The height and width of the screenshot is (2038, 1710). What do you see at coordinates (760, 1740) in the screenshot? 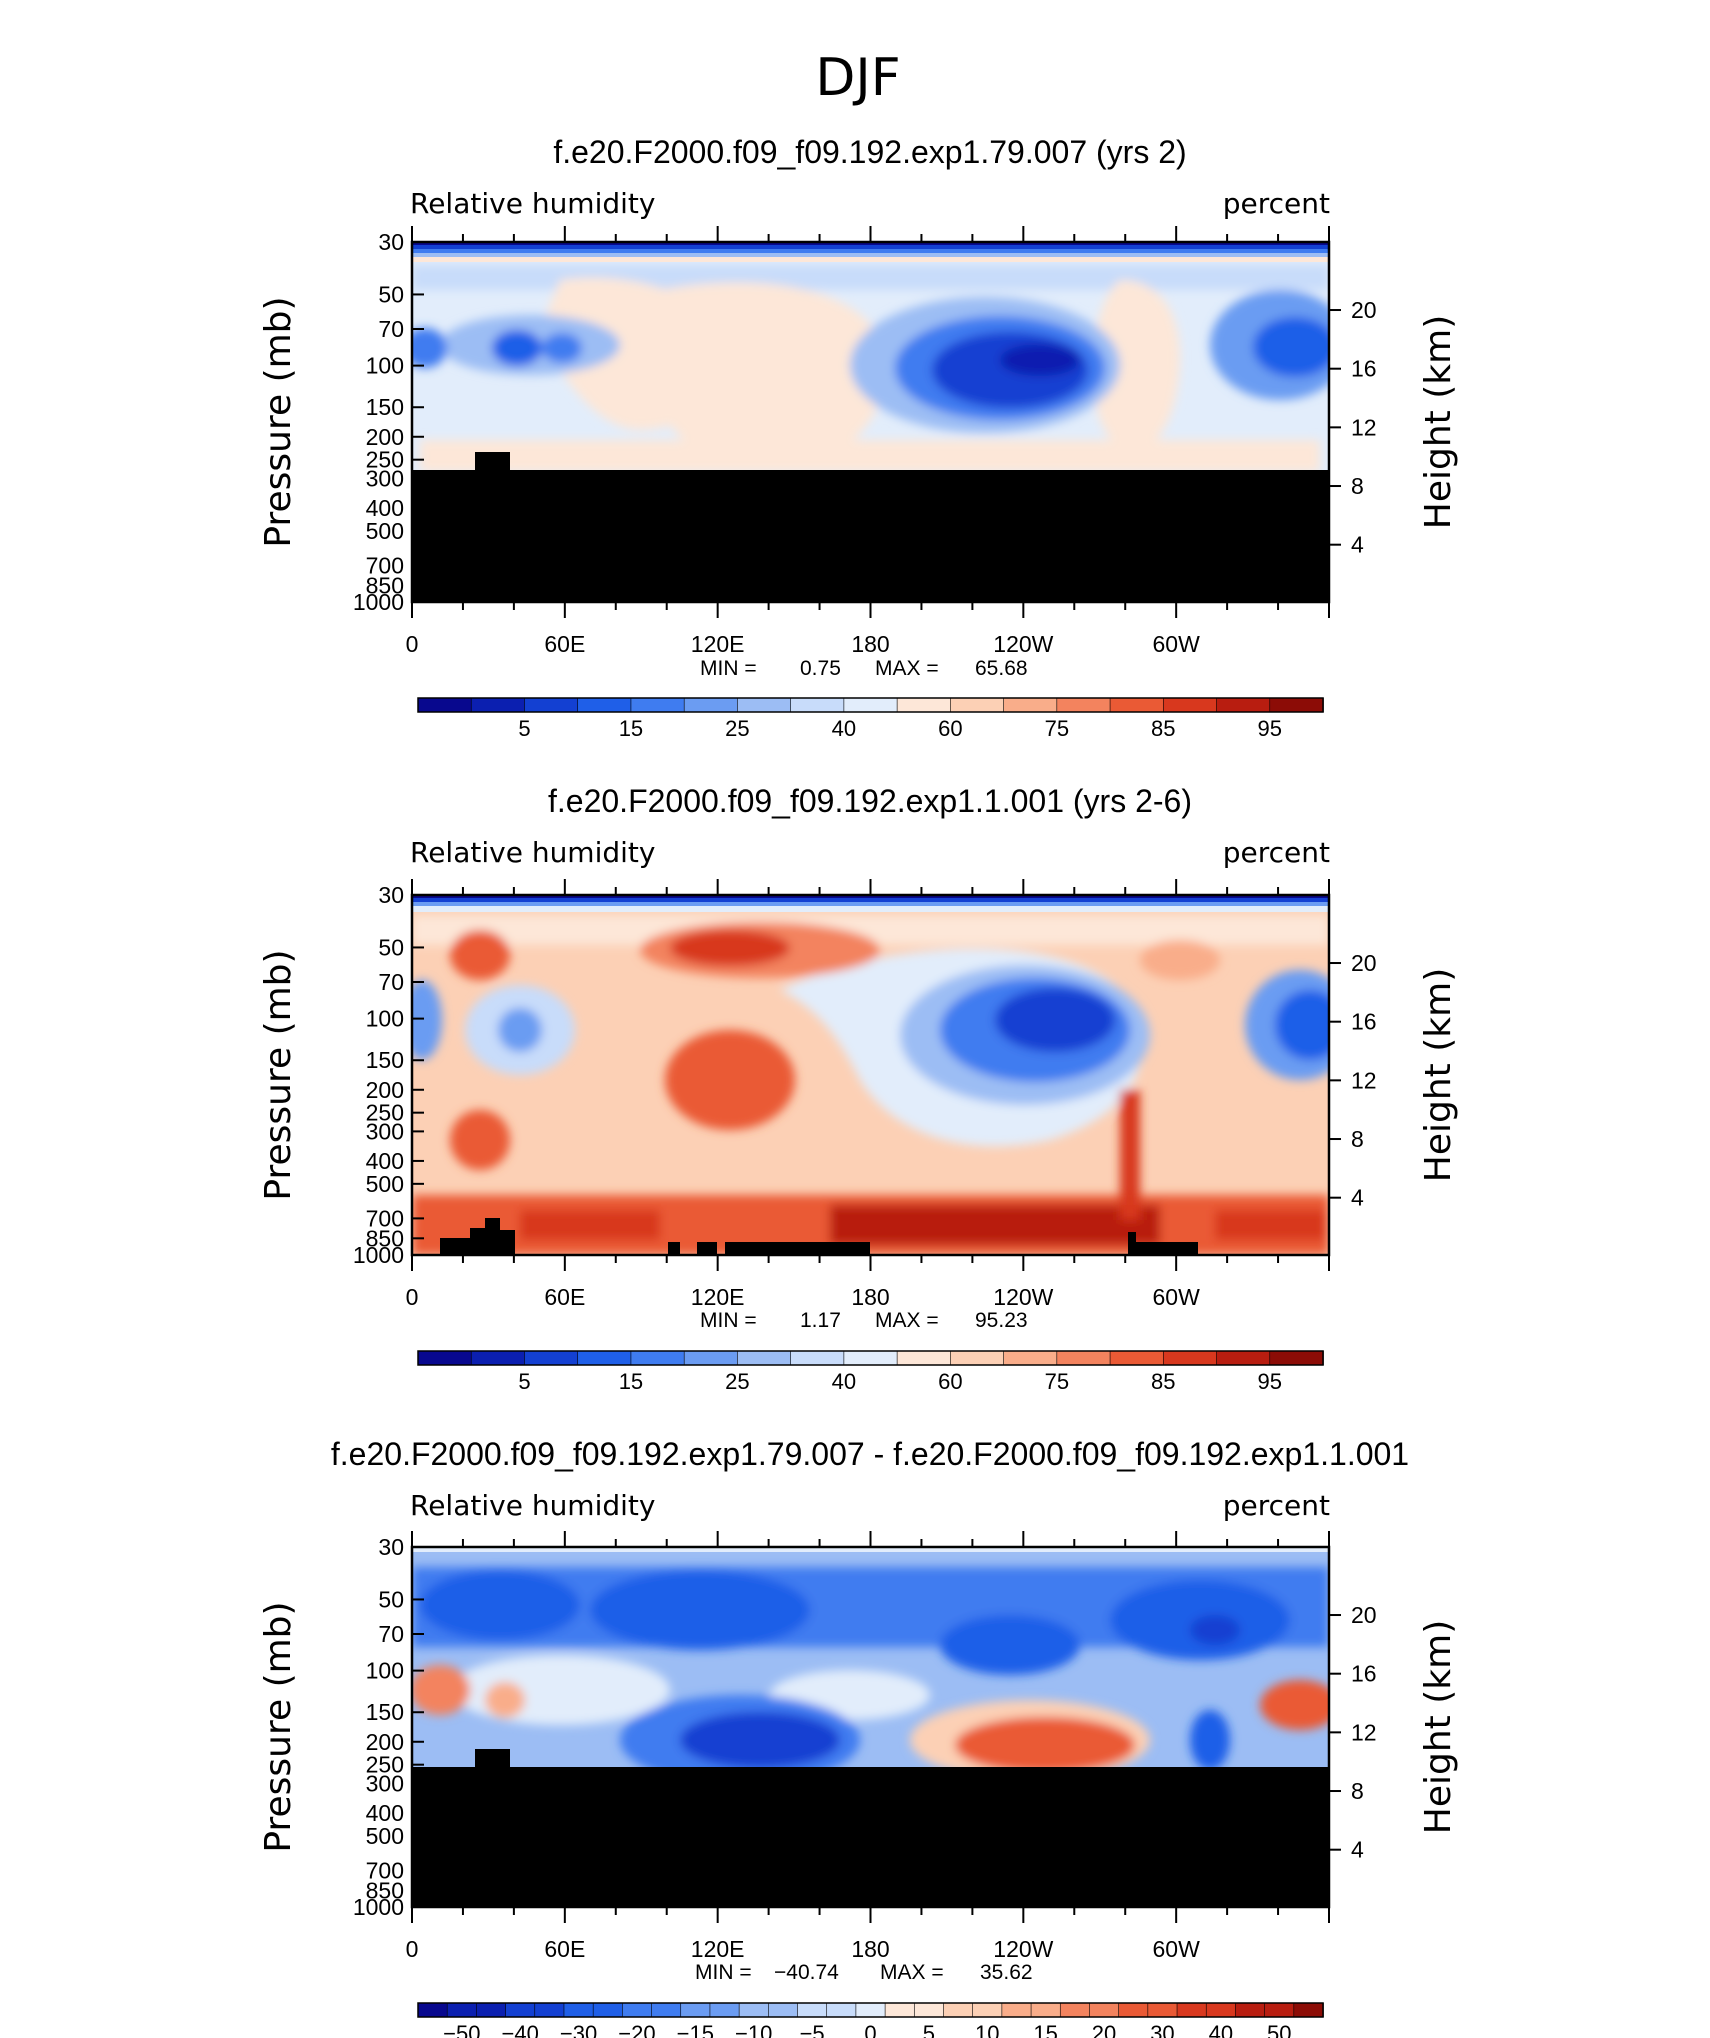
I see `panel-3-dry-low-center-inner` at bounding box center [760, 1740].